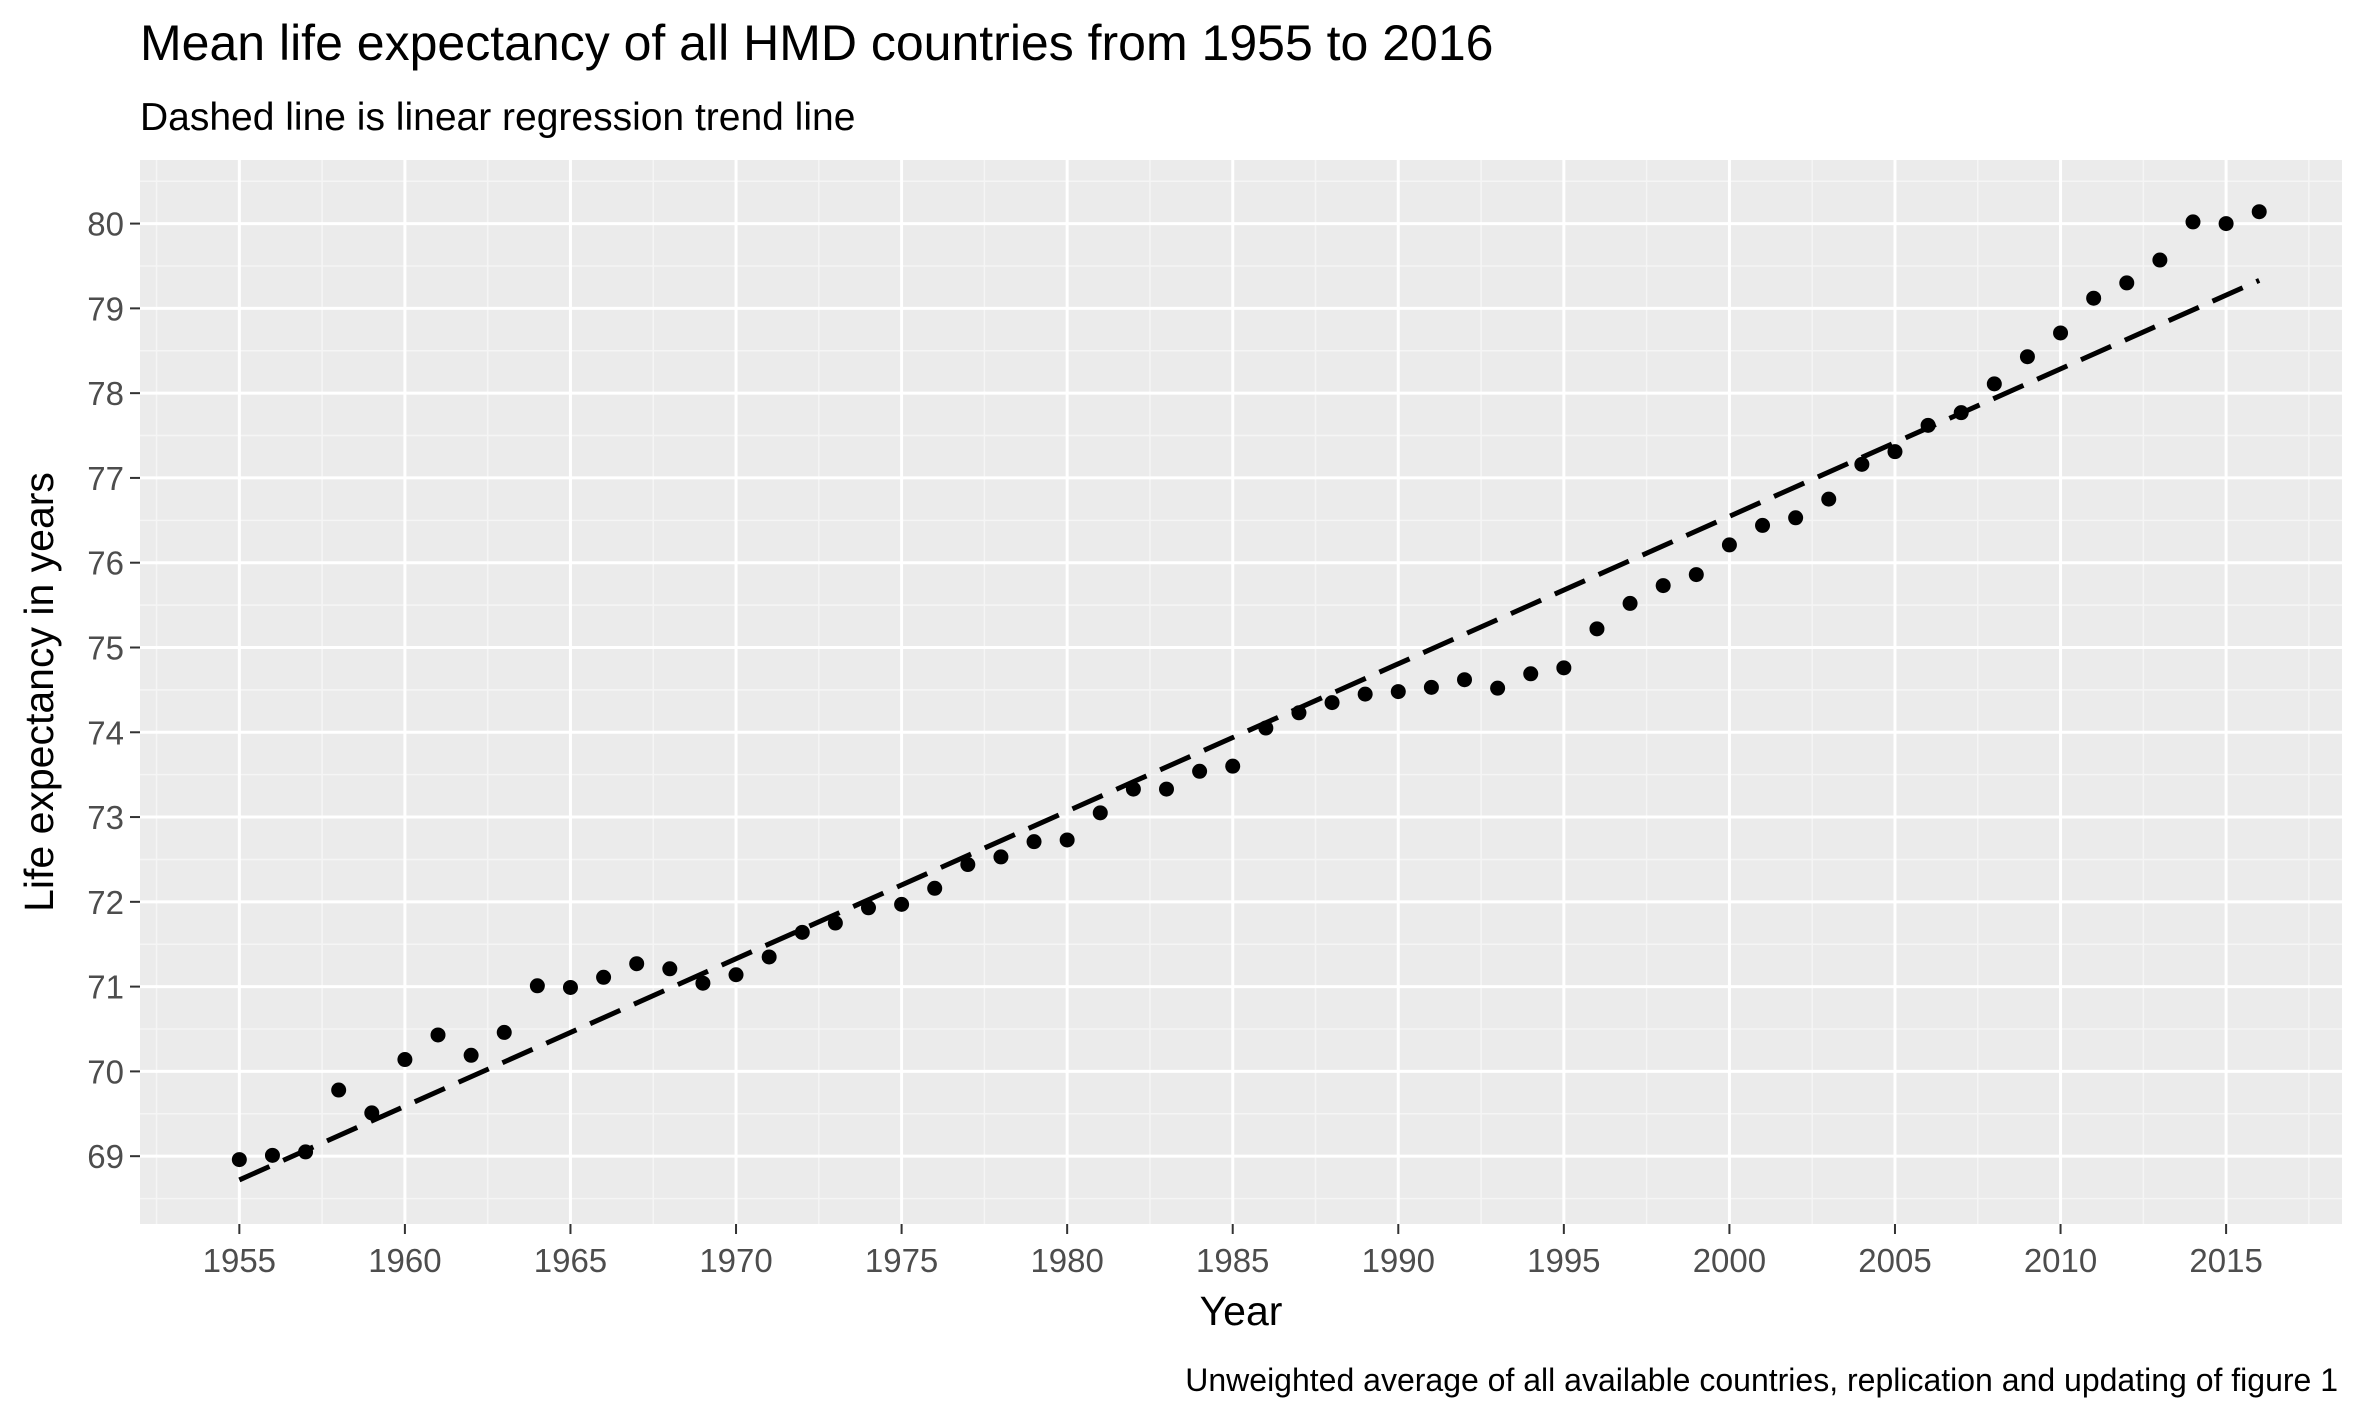  What do you see at coordinates (1241, 1311) in the screenshot?
I see `x-axis-title: Year` at bounding box center [1241, 1311].